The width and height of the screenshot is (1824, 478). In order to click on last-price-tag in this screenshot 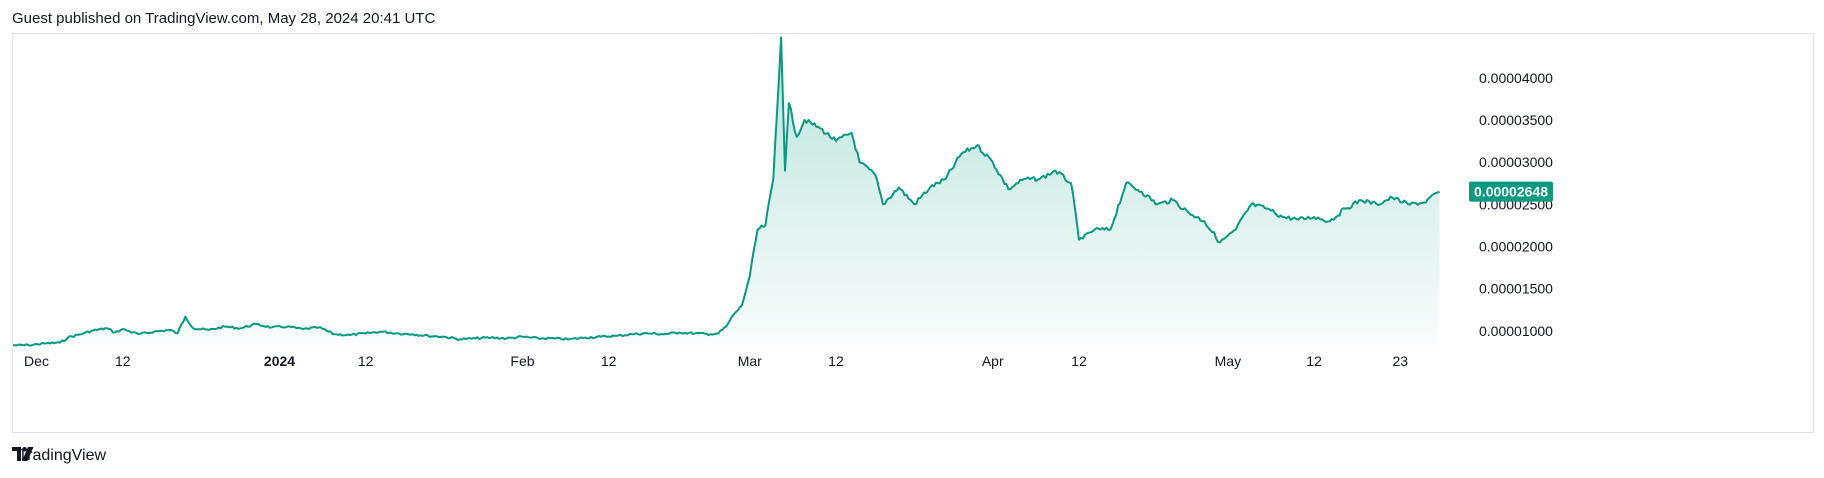, I will do `click(1511, 191)`.